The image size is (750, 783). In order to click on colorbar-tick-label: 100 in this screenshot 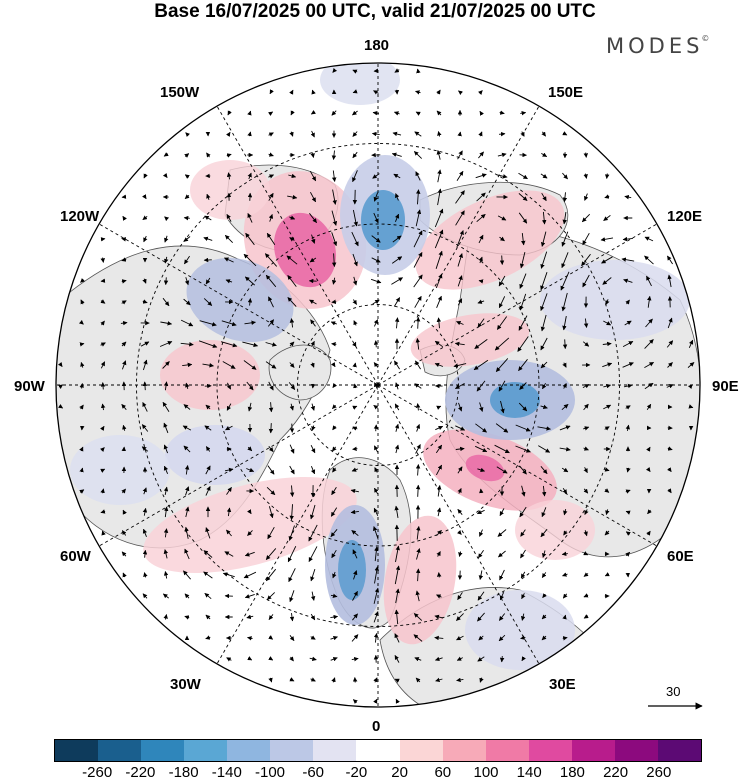, I will do `click(486, 772)`.